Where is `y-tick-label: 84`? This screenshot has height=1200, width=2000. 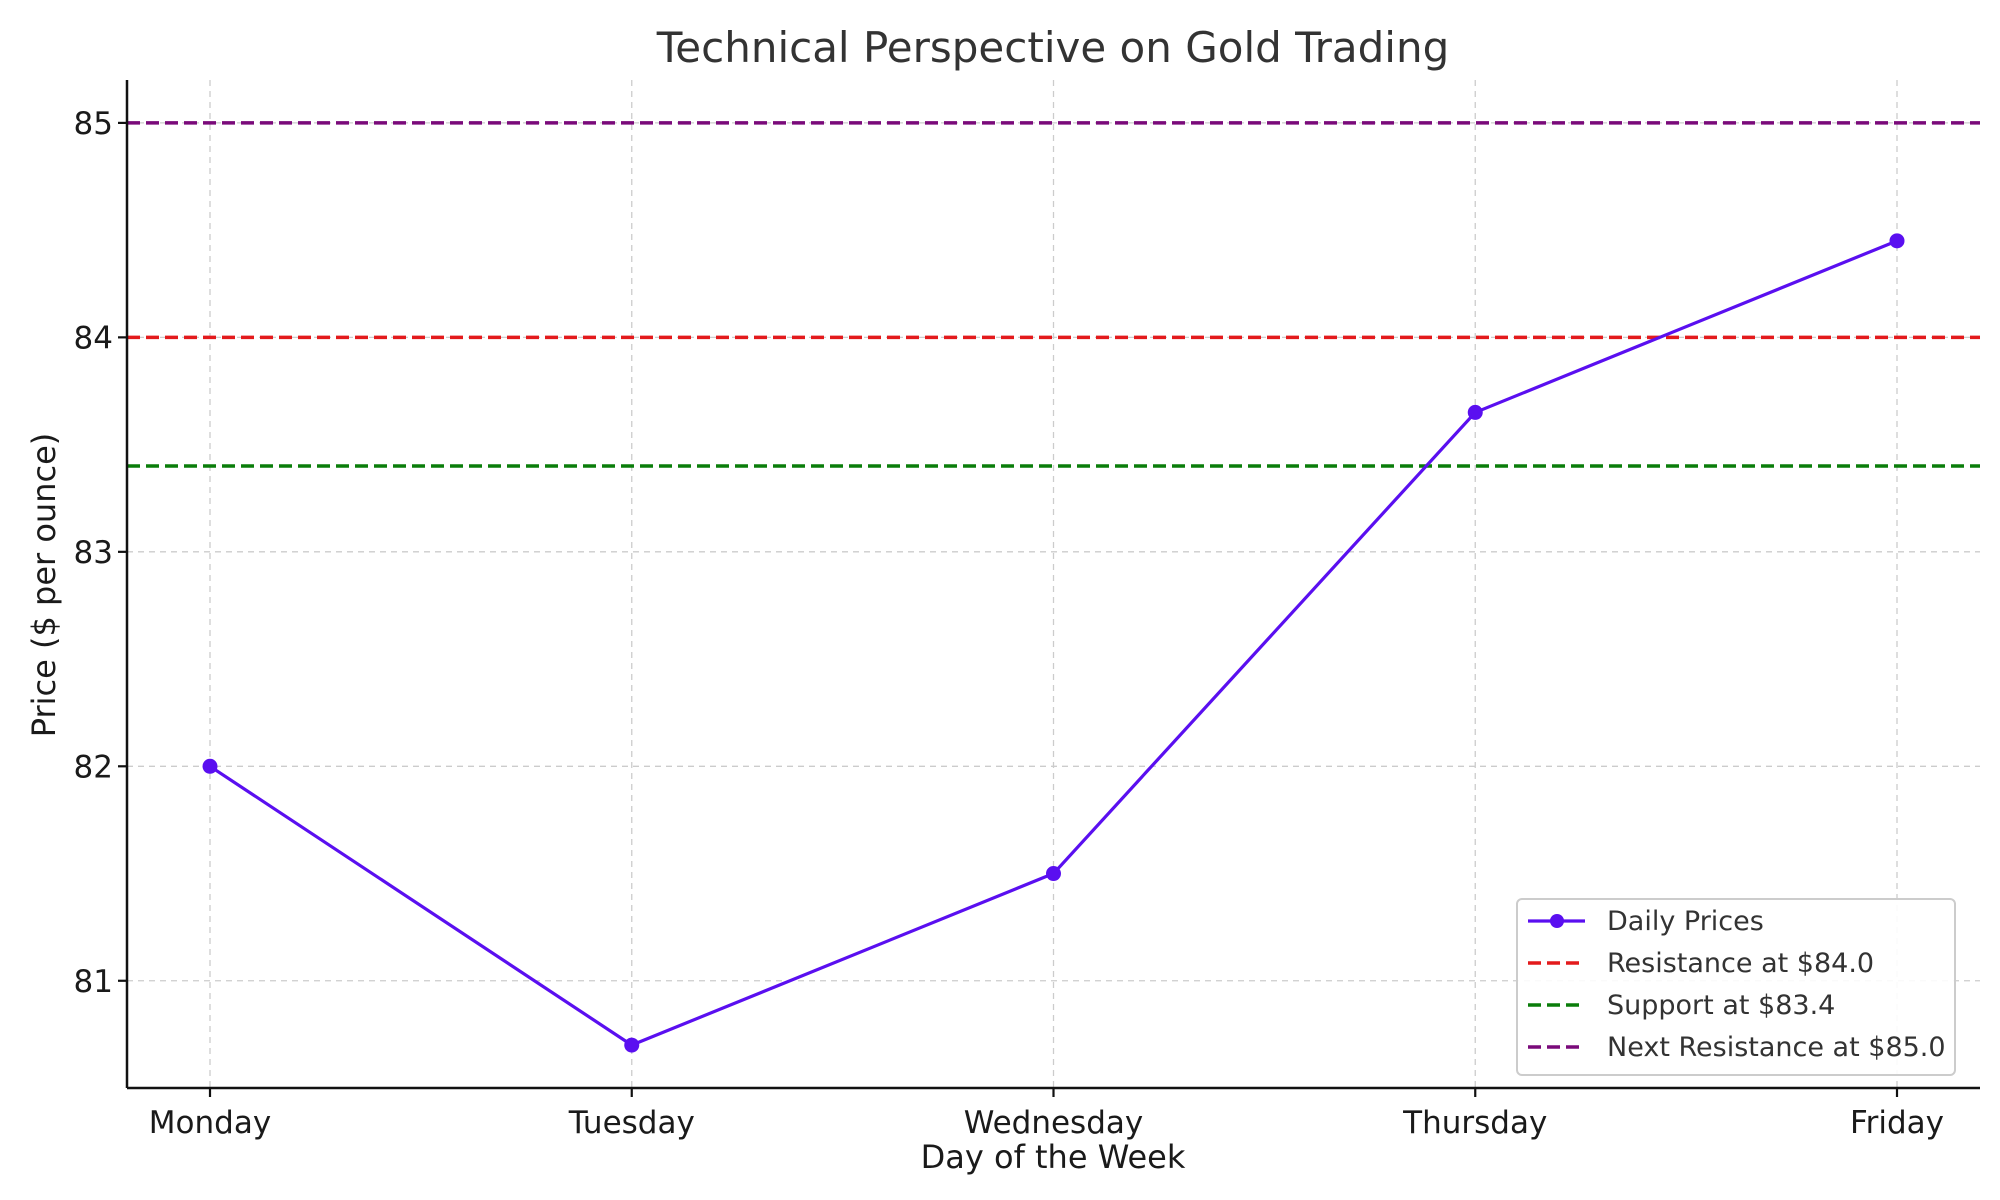
y-tick-label: 84 is located at coordinates (93, 338).